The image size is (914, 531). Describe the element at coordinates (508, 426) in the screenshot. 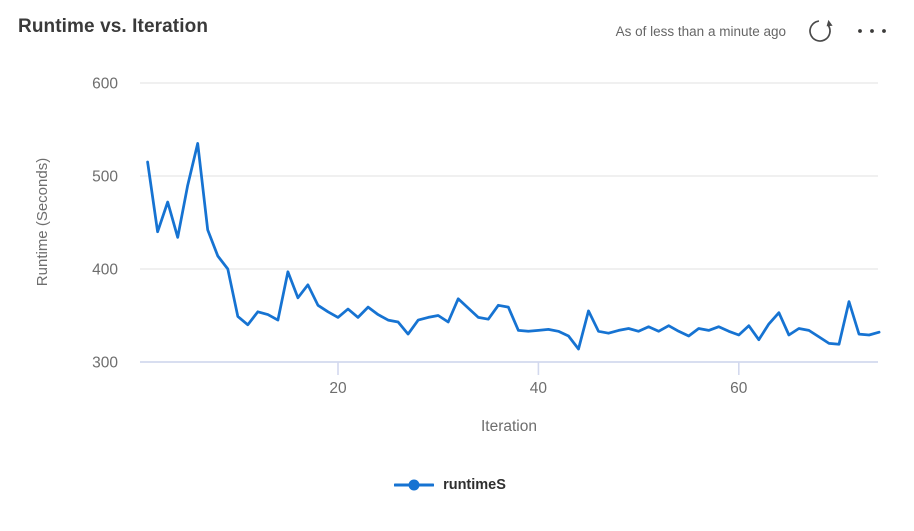

I see `x-axis-title: Iteration` at that location.